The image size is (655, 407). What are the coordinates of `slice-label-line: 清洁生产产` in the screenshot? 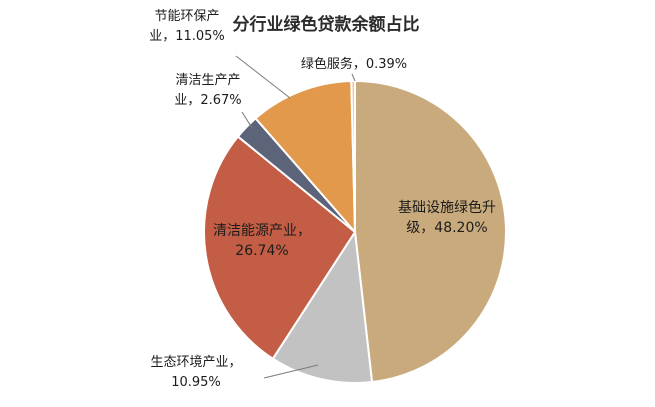 It's located at (207, 80).